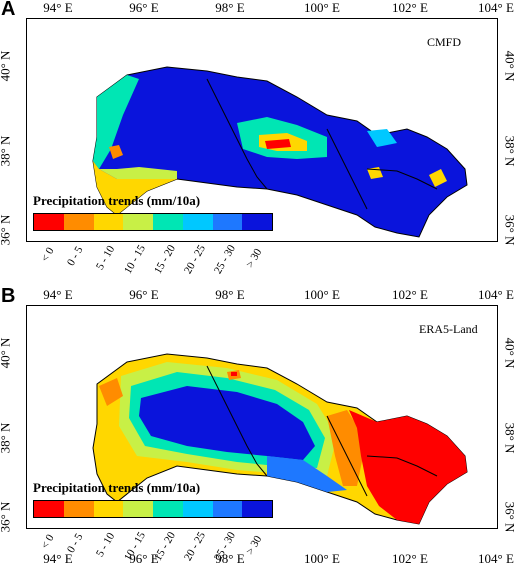 The height and width of the screenshot is (575, 526). Describe the element at coordinates (510, 151) in the screenshot. I see `y-tick-right-38: 38° N` at that location.